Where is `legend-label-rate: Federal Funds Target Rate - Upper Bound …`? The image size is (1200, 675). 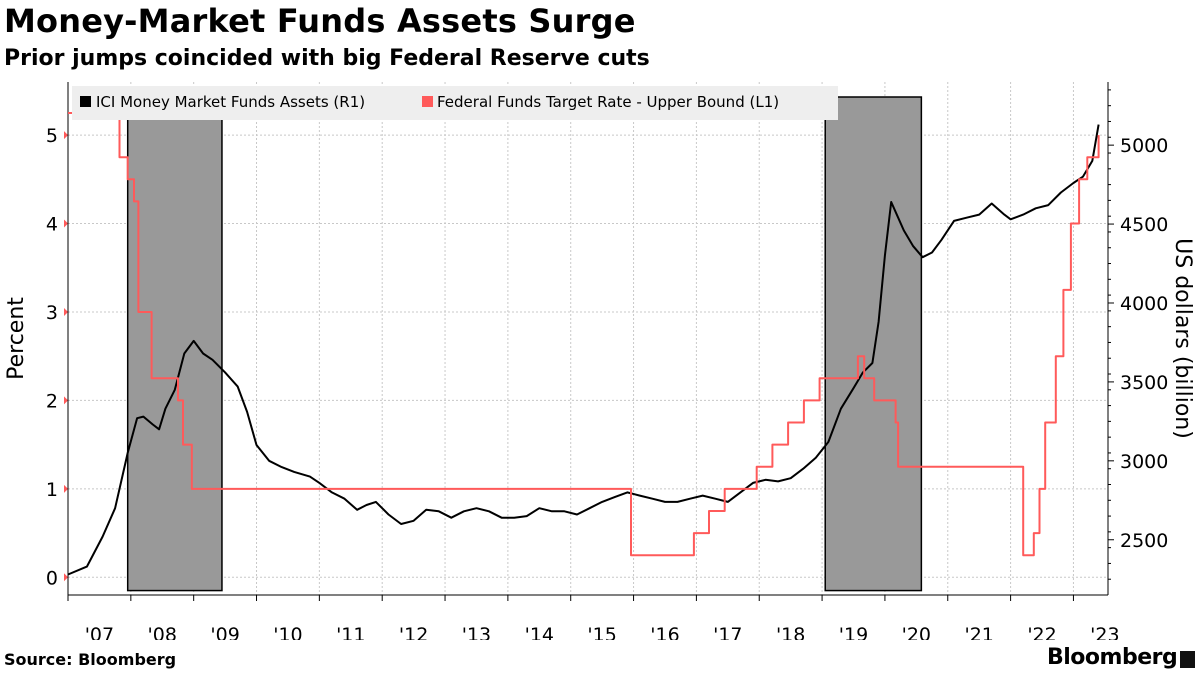
legend-label-rate: Federal Funds Target Rate - Upper Bound … is located at coordinates (608, 102).